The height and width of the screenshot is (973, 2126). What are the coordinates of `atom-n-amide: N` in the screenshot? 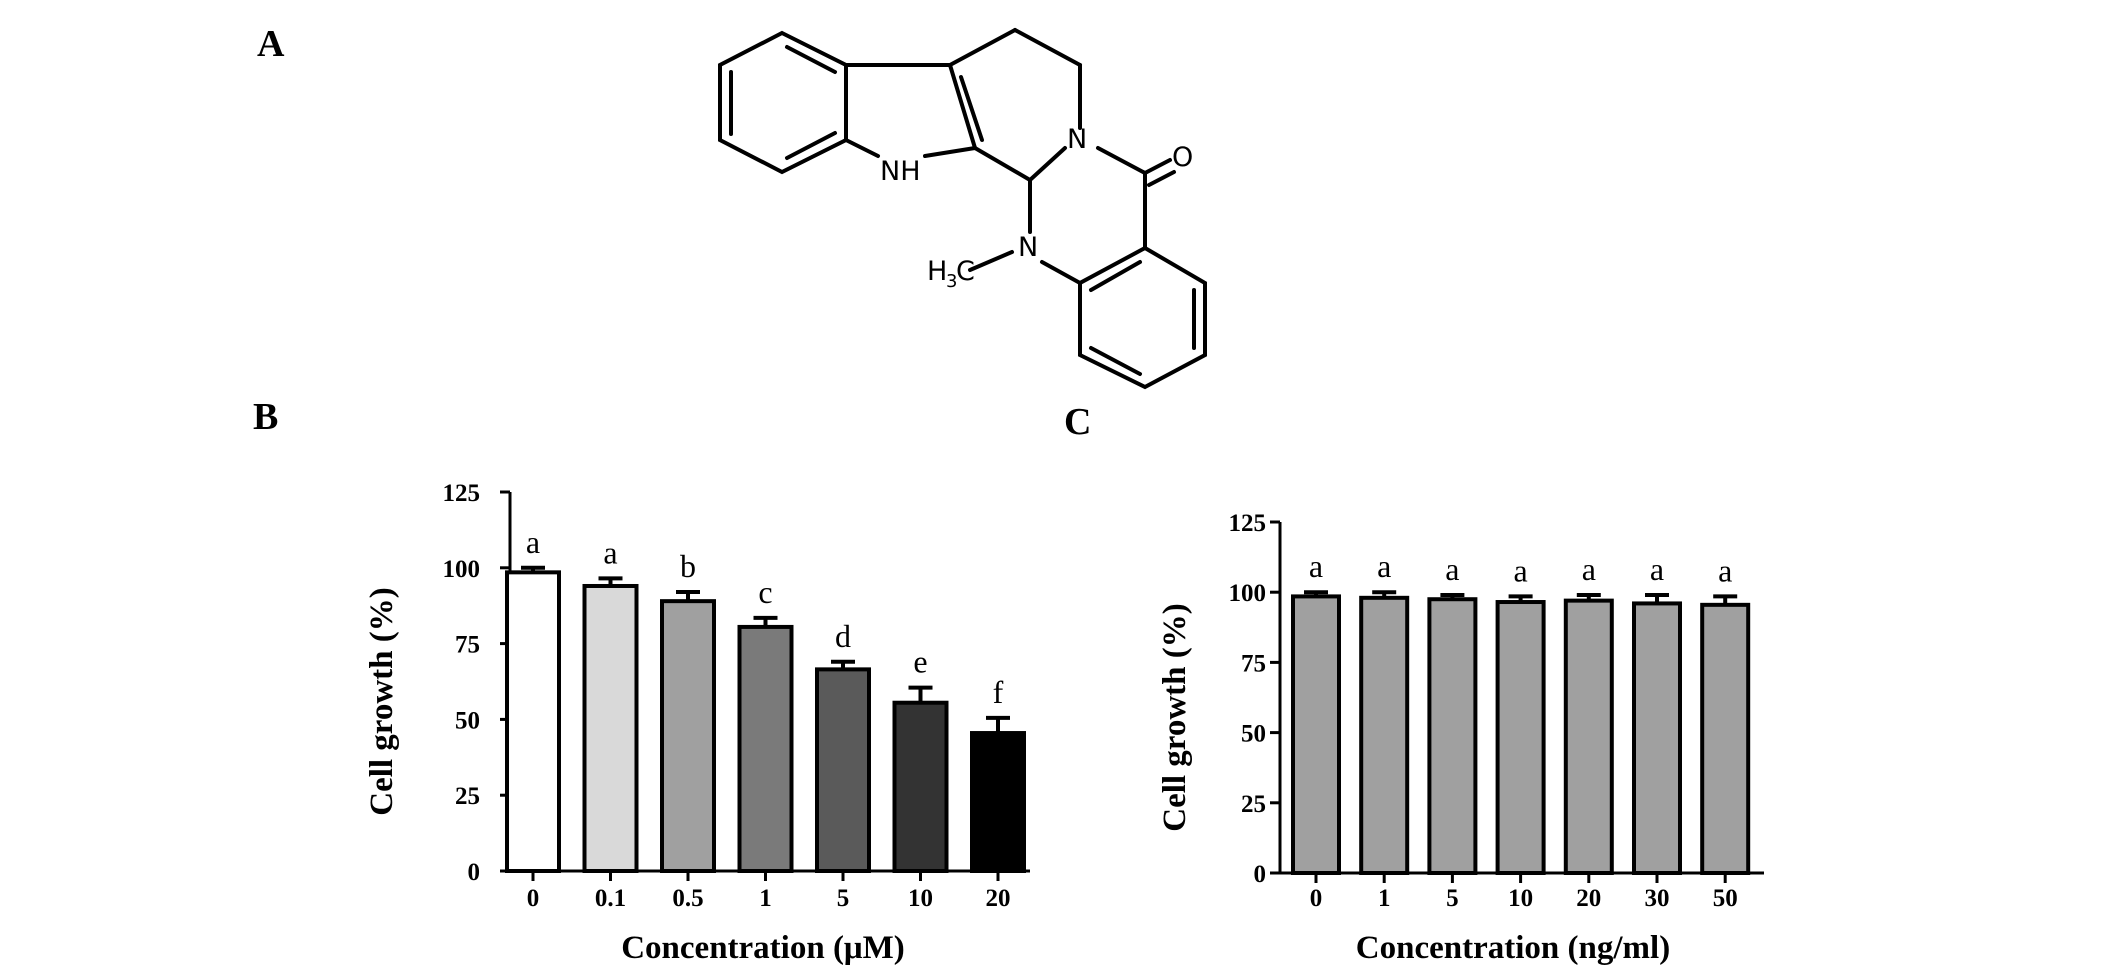 It's located at (1077, 139).